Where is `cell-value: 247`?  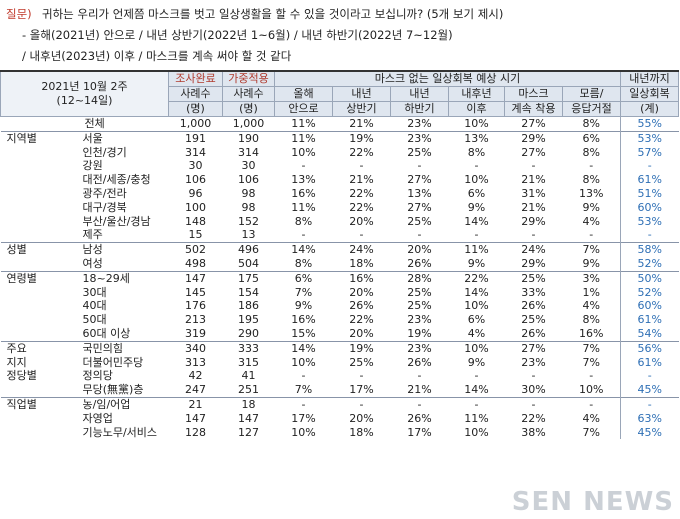 cell-value: 247 is located at coordinates (195, 390).